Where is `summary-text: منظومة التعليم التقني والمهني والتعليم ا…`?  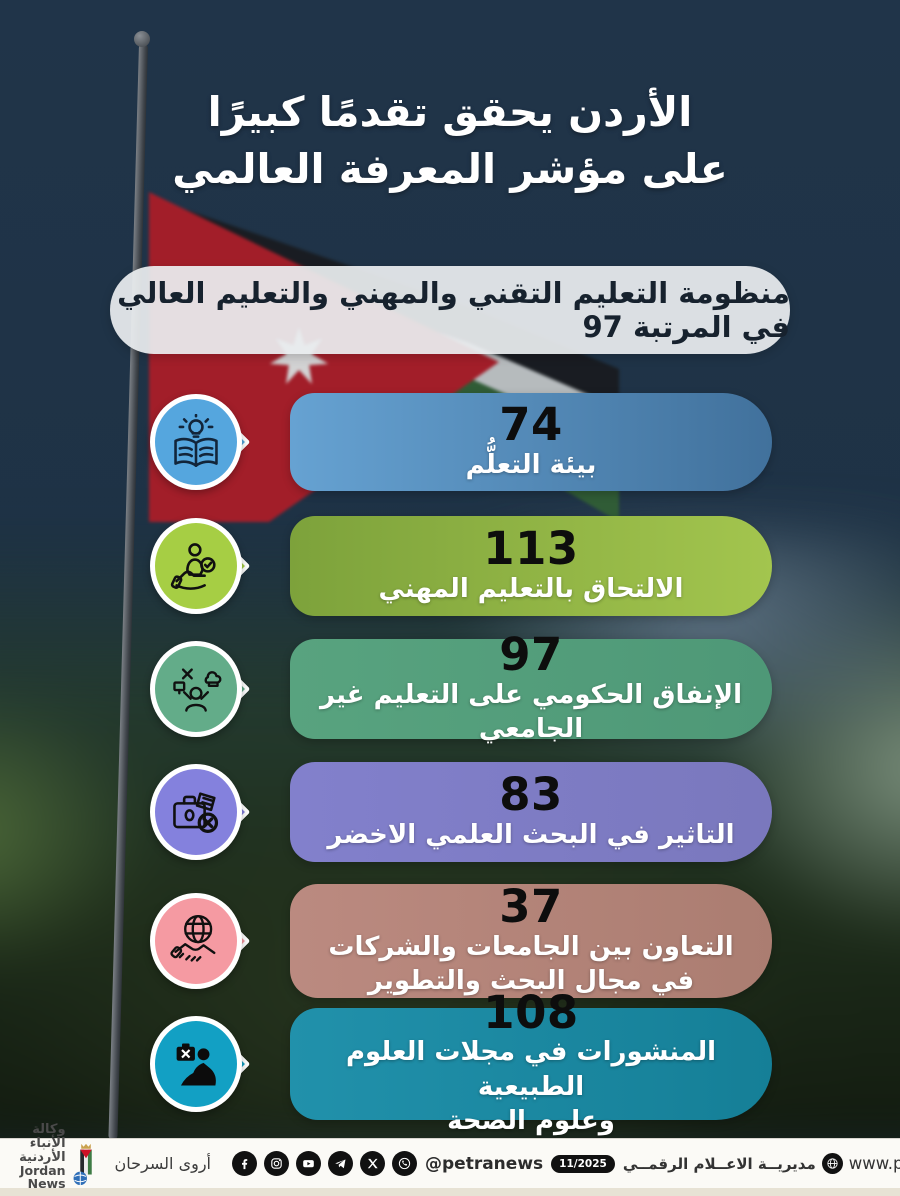 summary-text: منظومة التعليم التقني والمهني والتعليم ا… is located at coordinates (453, 310).